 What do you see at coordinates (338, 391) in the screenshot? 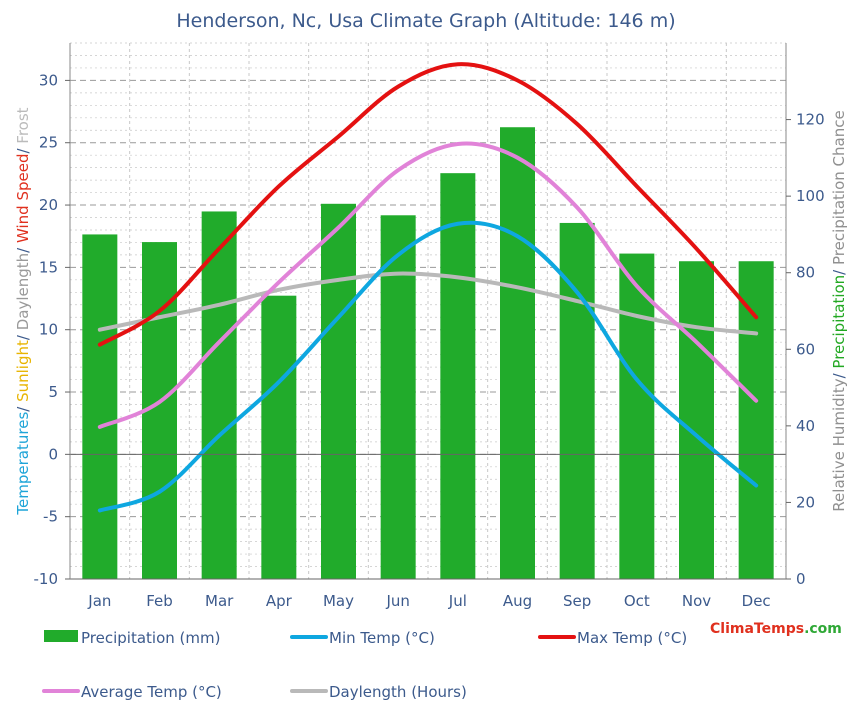
I see `precipitation-bar-may` at bounding box center [338, 391].